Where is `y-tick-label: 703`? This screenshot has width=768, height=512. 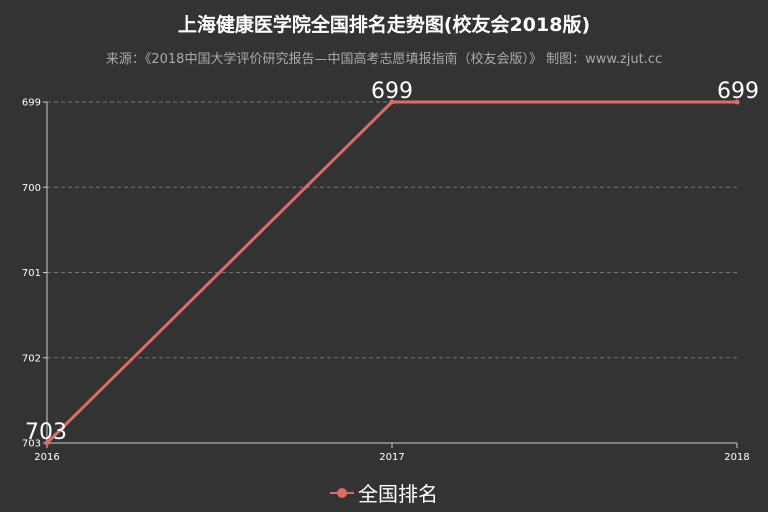
y-tick-label: 703 is located at coordinates (31, 444).